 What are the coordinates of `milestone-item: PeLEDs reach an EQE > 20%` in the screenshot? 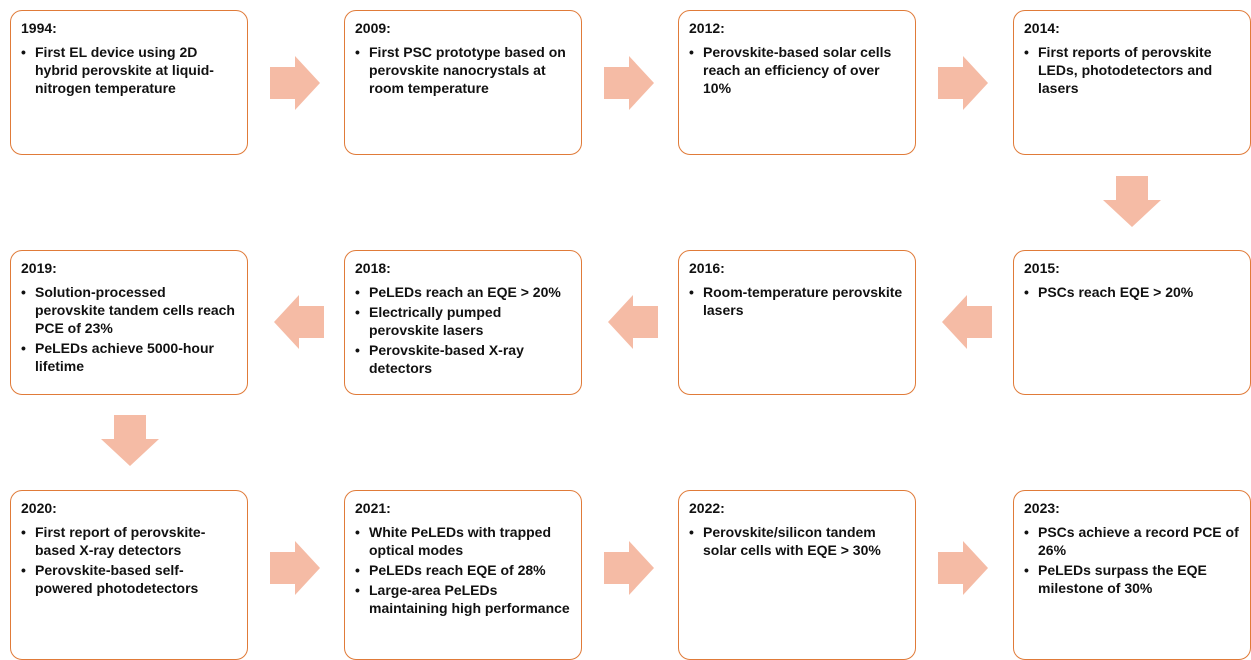 It's located at (463, 292).